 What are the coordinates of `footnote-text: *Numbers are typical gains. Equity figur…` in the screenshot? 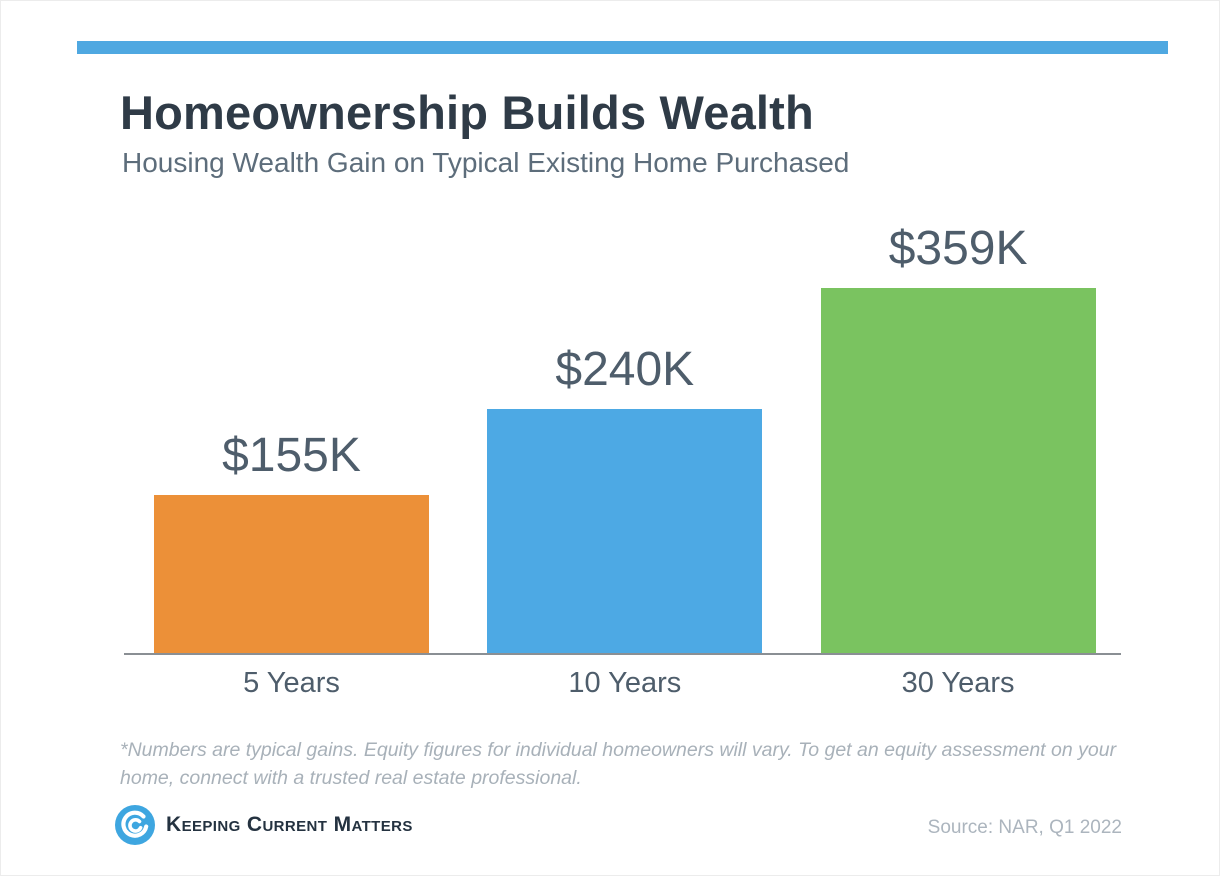 It's located at (618, 764).